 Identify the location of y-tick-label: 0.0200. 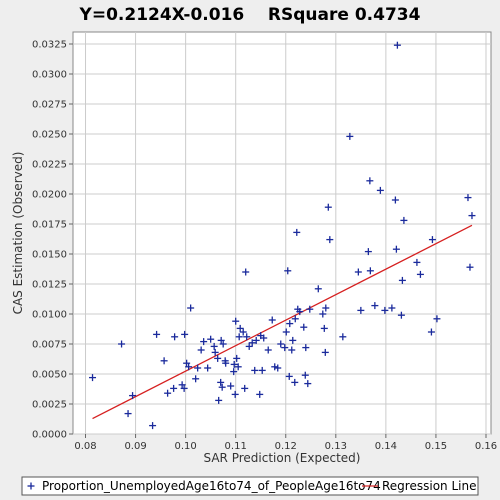
(49, 195).